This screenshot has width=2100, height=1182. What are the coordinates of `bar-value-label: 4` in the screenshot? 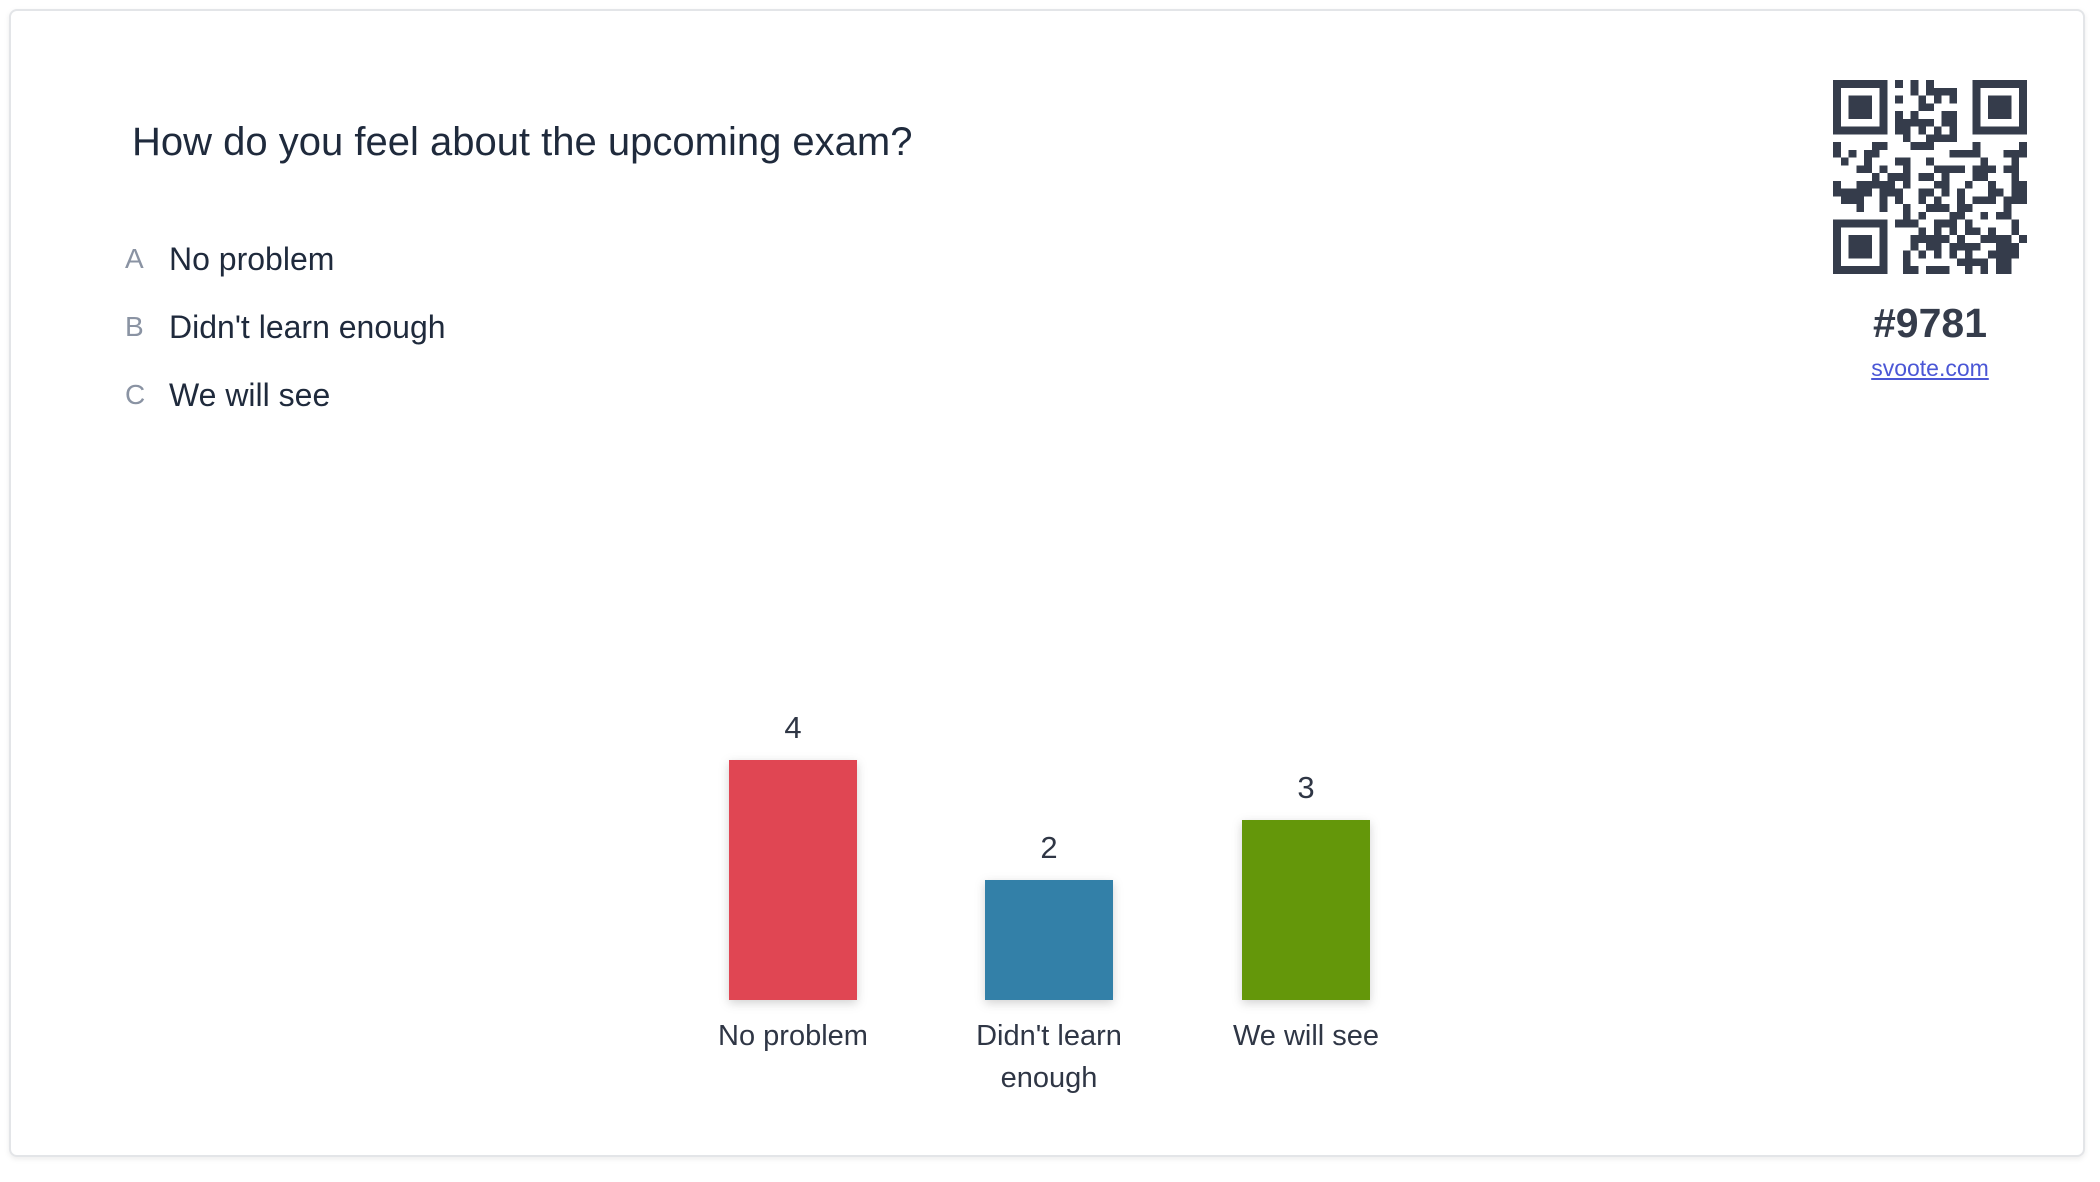 It's located at (792, 727).